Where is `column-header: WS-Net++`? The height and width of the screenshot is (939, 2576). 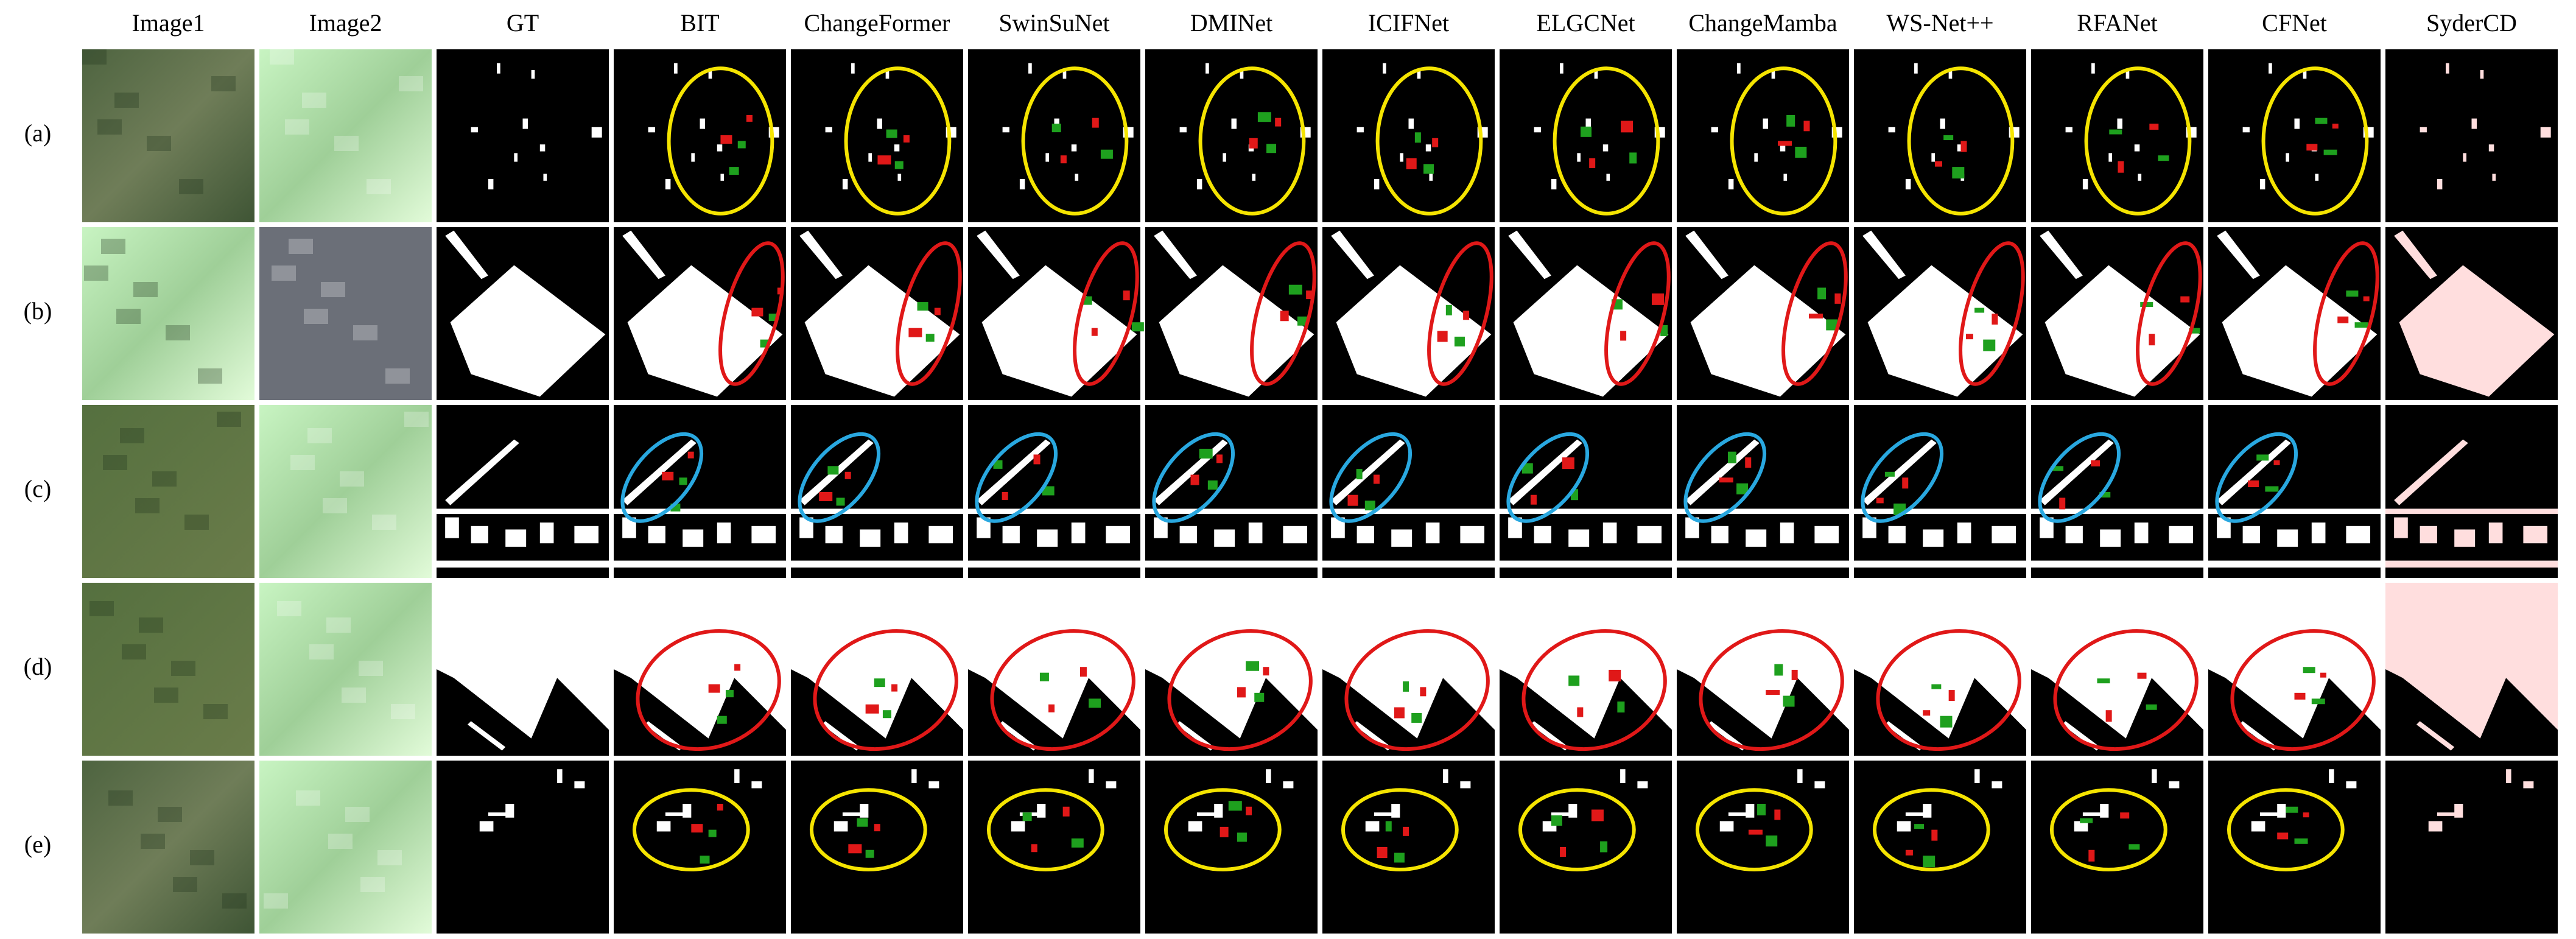
column-header: WS-Net++ is located at coordinates (1939, 23).